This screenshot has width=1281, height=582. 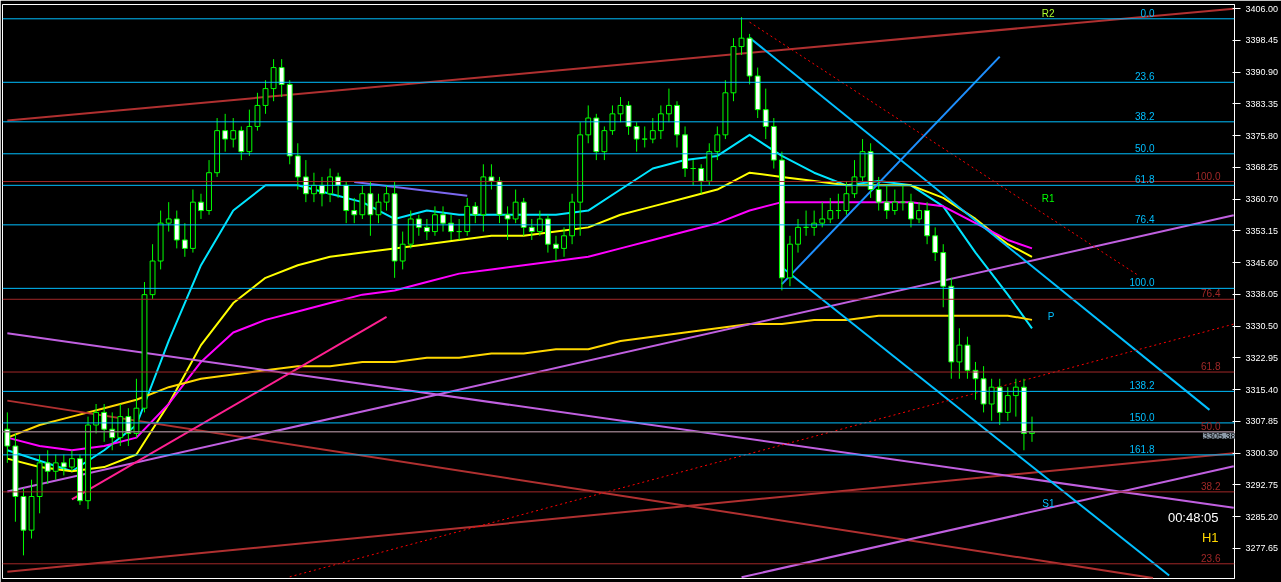 What do you see at coordinates (1142, 449) in the screenshot?
I see `annotation: 161.8` at bounding box center [1142, 449].